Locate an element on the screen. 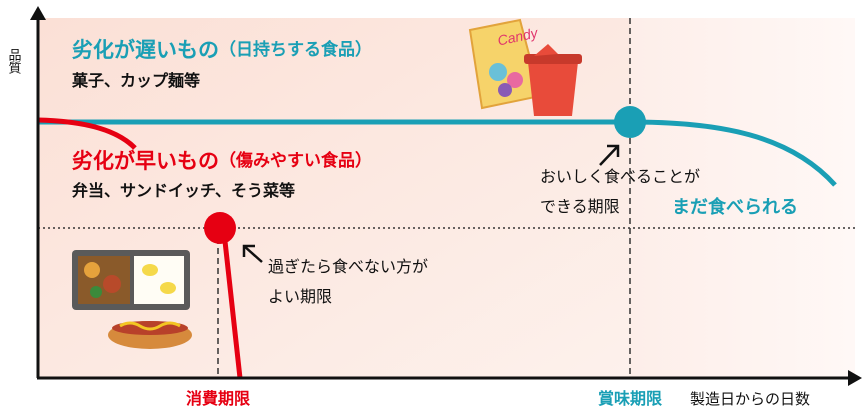 This screenshot has height=417, width=867. best-before-description: できる期限 is located at coordinates (580, 207).